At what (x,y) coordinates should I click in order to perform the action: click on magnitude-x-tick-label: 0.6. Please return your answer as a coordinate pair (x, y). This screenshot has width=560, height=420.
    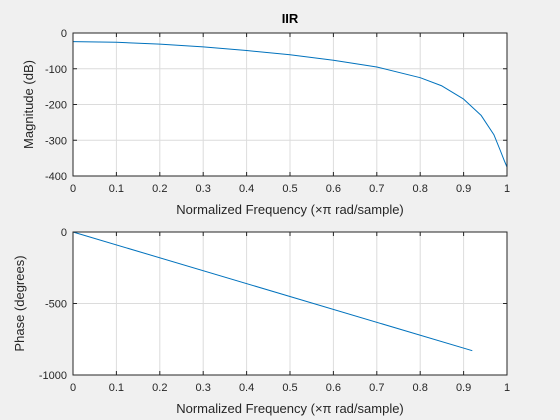
    Looking at the image, I should click on (333, 189).